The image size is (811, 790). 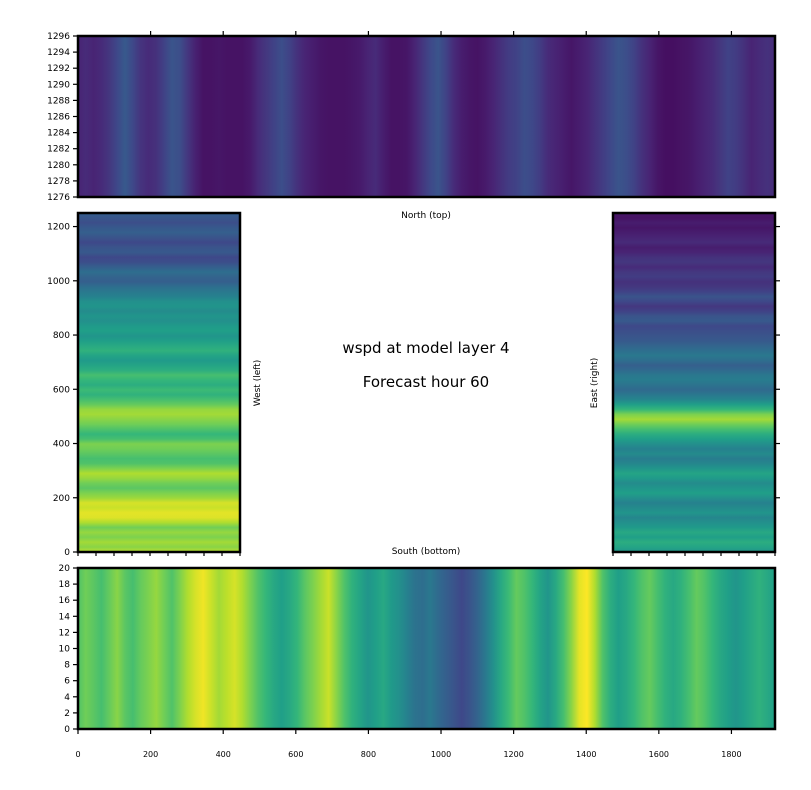 What do you see at coordinates (58, 53) in the screenshot?
I see `y-tick-label: 1294` at bounding box center [58, 53].